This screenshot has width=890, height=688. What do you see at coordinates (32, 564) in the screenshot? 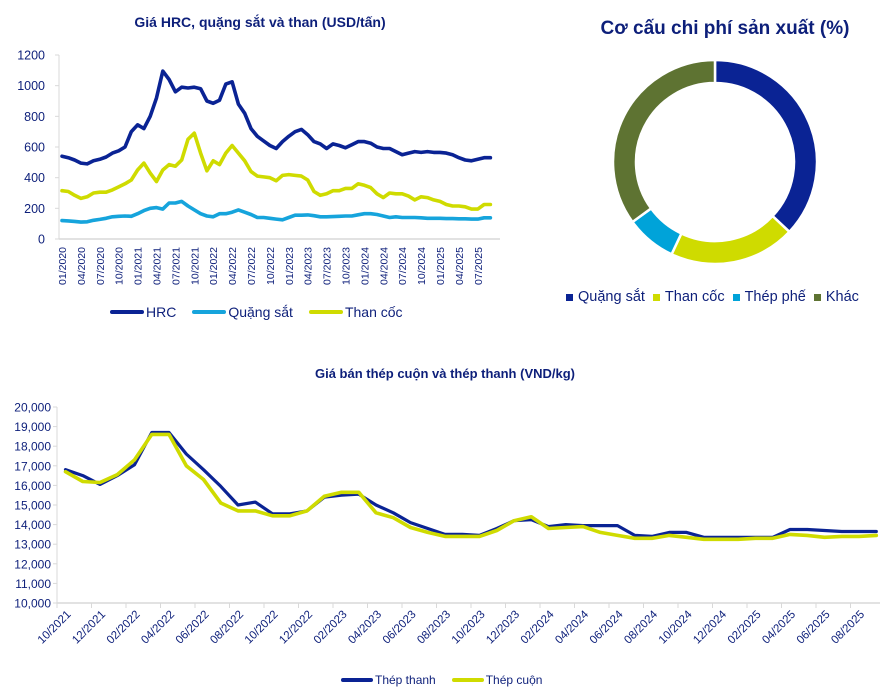
I see `y-tick-label: 12,000` at bounding box center [32, 564].